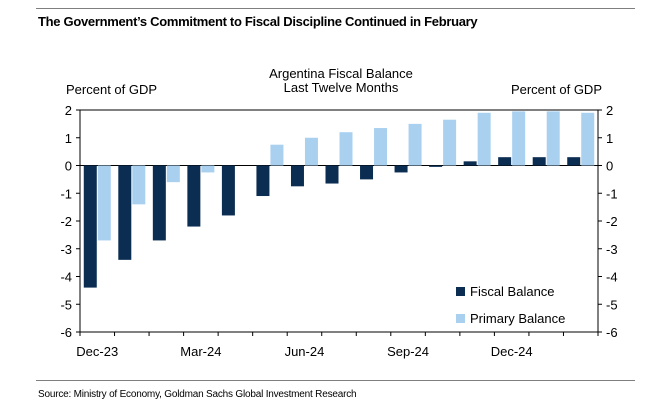  Describe the element at coordinates (66, 304) in the screenshot. I see `y-tick-label-left: -5` at that location.